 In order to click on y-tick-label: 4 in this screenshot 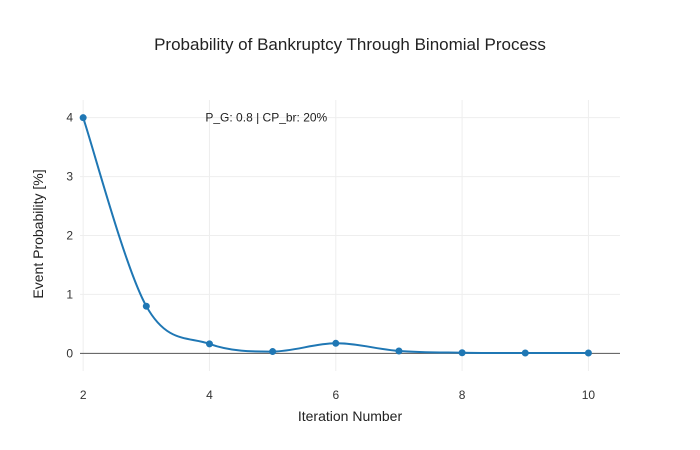, I will do `click(69, 118)`.